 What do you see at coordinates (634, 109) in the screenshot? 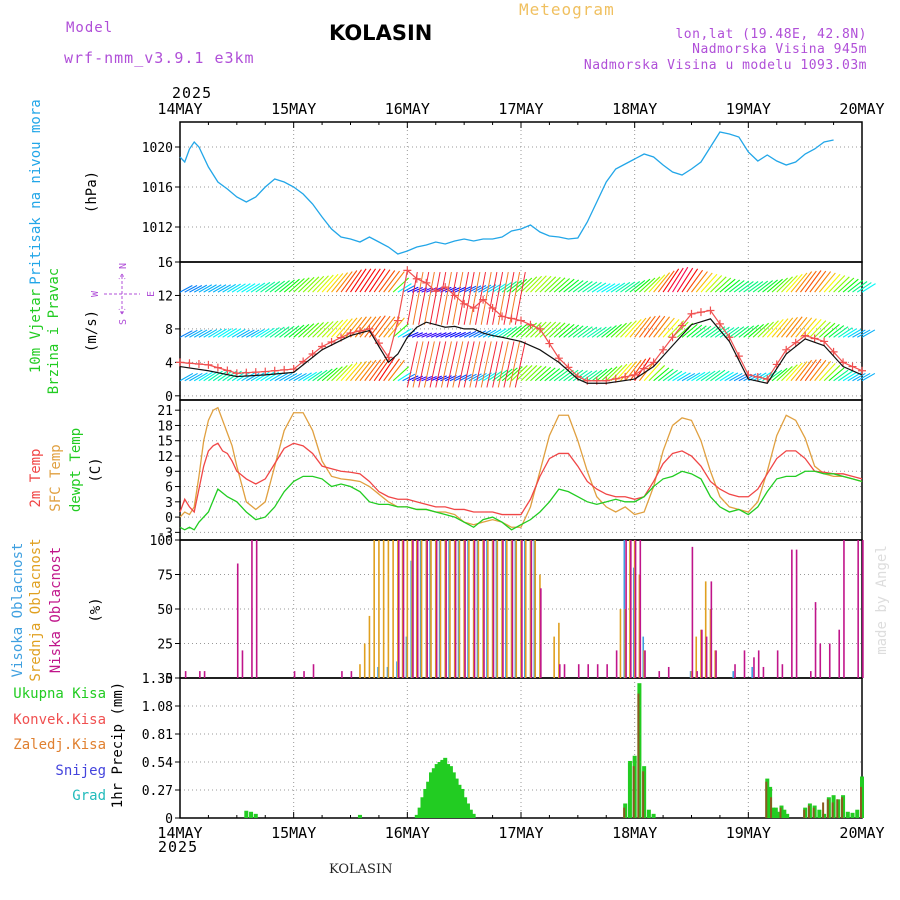
I see `x-label-top: 18MAY` at bounding box center [634, 109].